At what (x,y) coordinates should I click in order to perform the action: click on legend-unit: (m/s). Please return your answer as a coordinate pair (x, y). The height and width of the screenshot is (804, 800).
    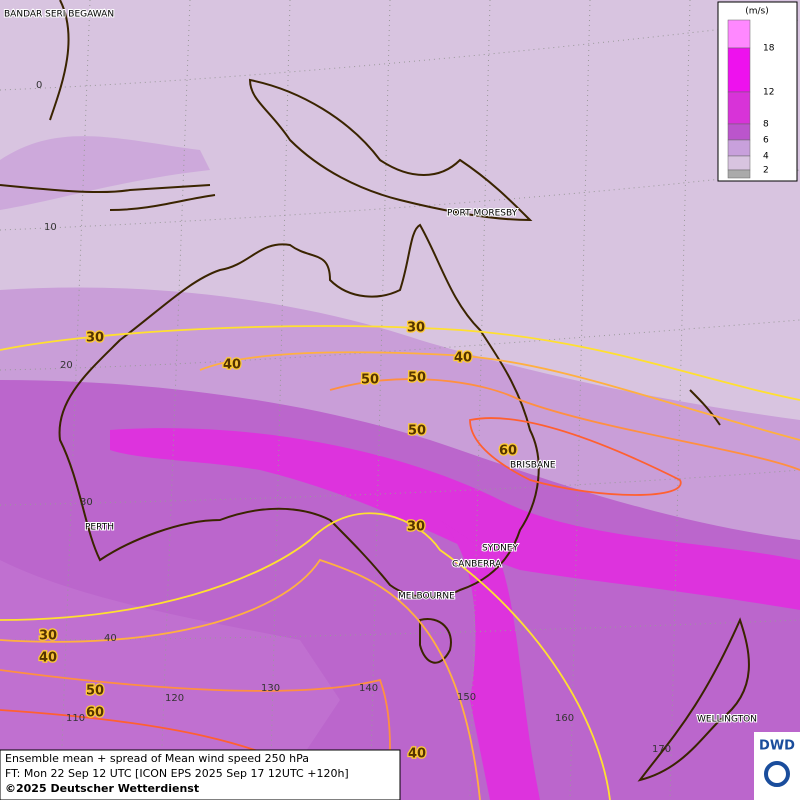
    Looking at the image, I should click on (757, 12).